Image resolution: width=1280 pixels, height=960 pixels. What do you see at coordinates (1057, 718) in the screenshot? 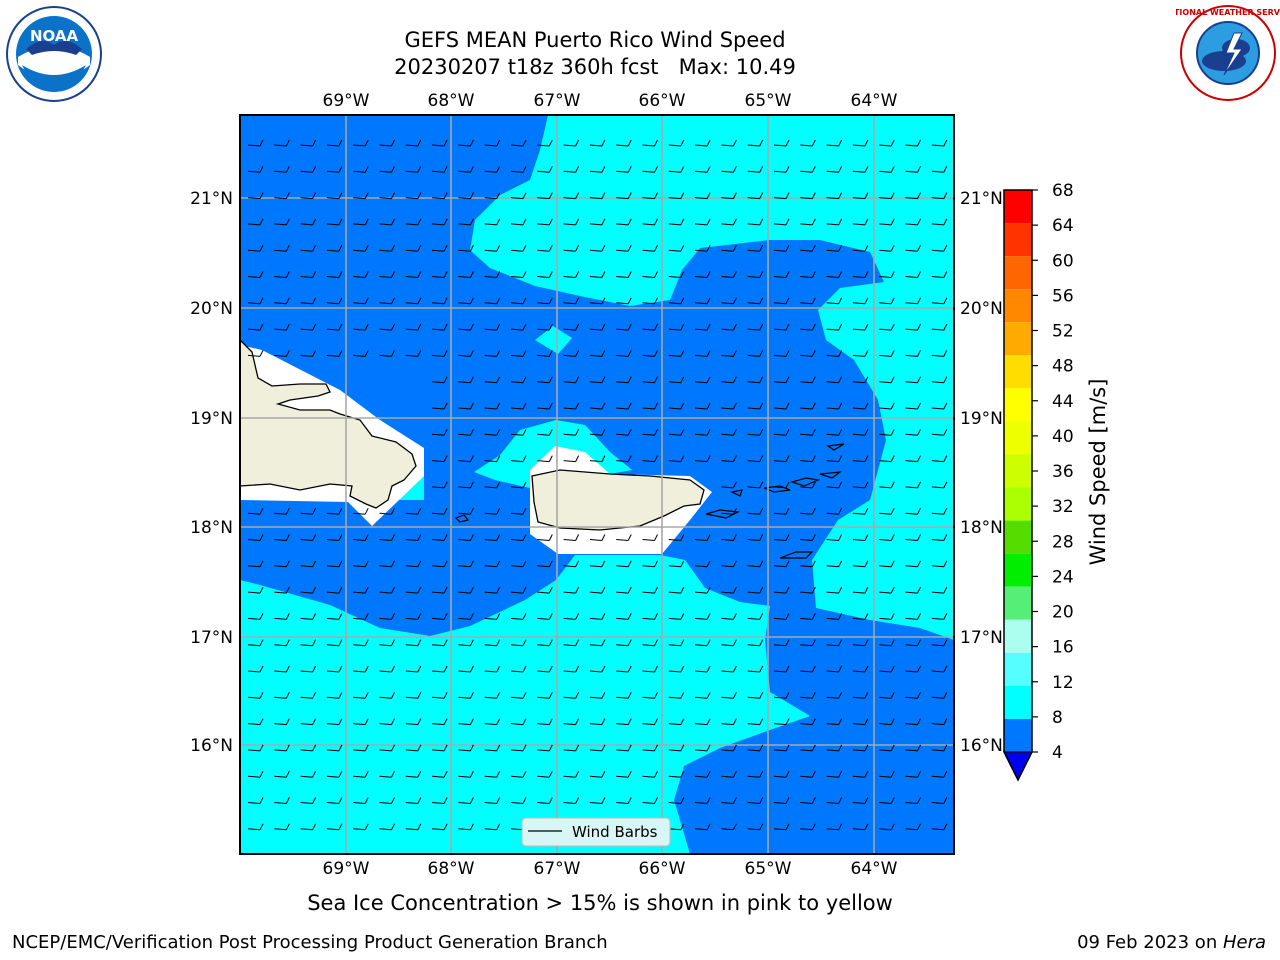
I see `colorbar-tick-label: 8` at bounding box center [1057, 718].